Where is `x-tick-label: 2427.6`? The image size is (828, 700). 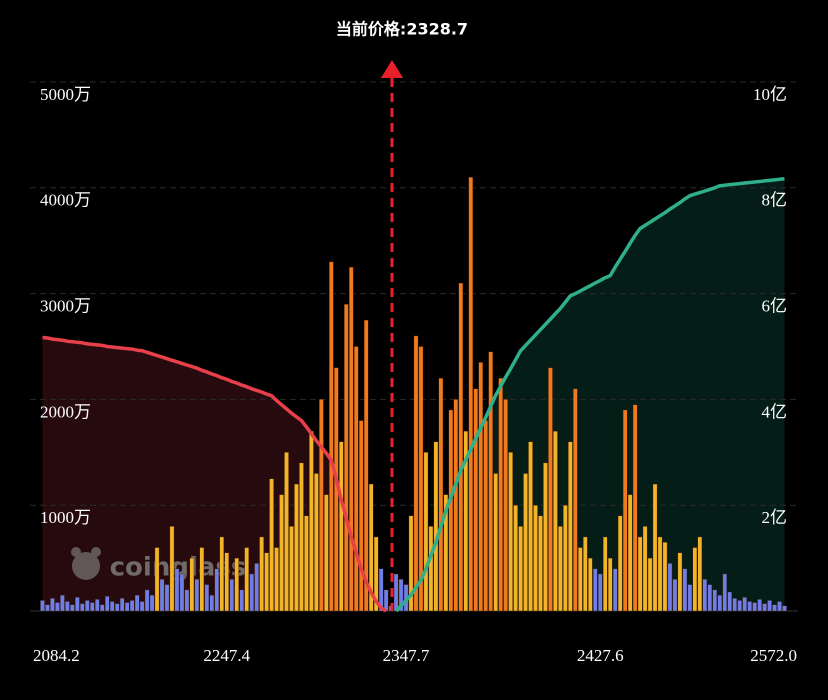
x-tick-label: 2427.6 is located at coordinates (600, 655).